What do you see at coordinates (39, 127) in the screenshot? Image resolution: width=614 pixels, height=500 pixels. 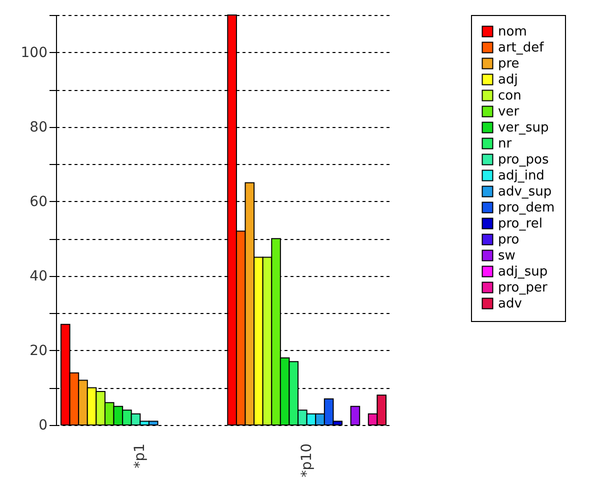 I see `y-tick-label: 80` at bounding box center [39, 127].